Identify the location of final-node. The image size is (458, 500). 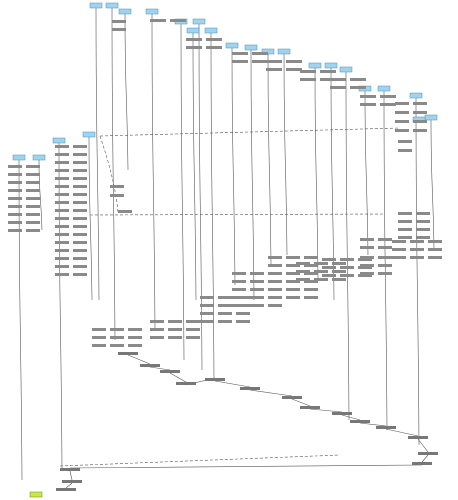
(36, 494).